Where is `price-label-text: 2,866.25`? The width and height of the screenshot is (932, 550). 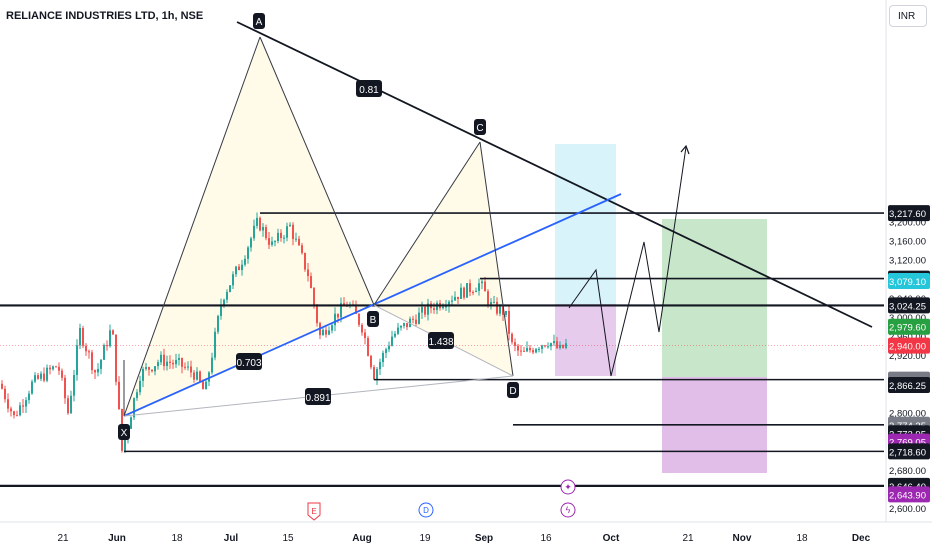 price-label-text: 2,866.25 is located at coordinates (907, 386).